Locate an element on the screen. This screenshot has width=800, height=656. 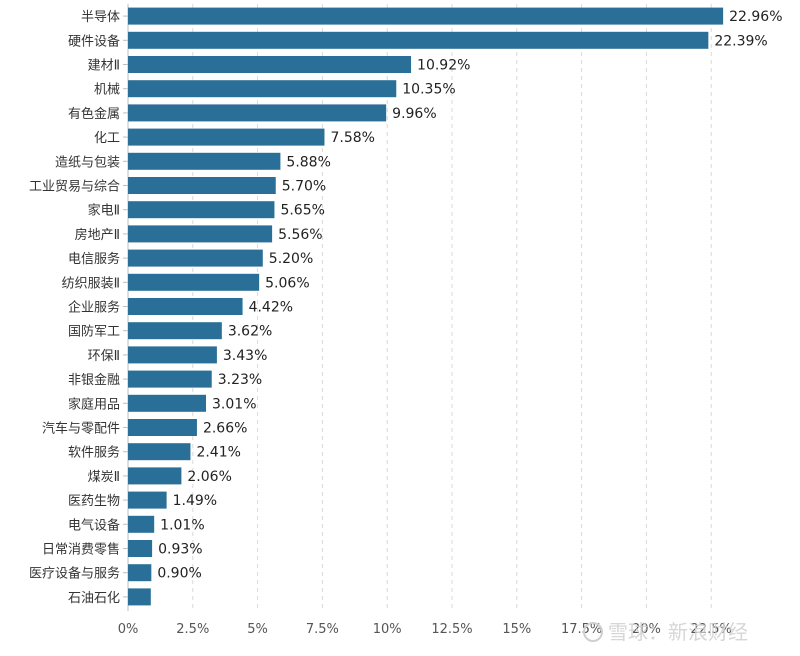
category-label: 日常消费零售 is located at coordinates (81, 550).